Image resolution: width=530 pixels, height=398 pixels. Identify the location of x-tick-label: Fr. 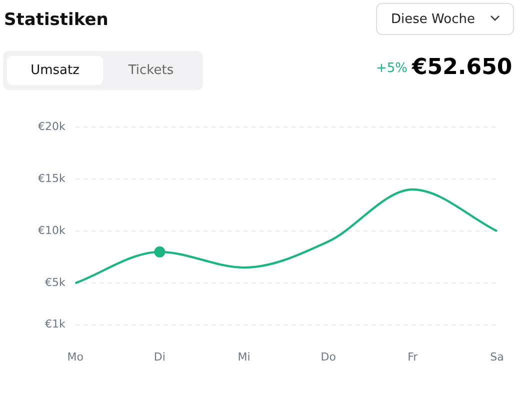
(413, 357).